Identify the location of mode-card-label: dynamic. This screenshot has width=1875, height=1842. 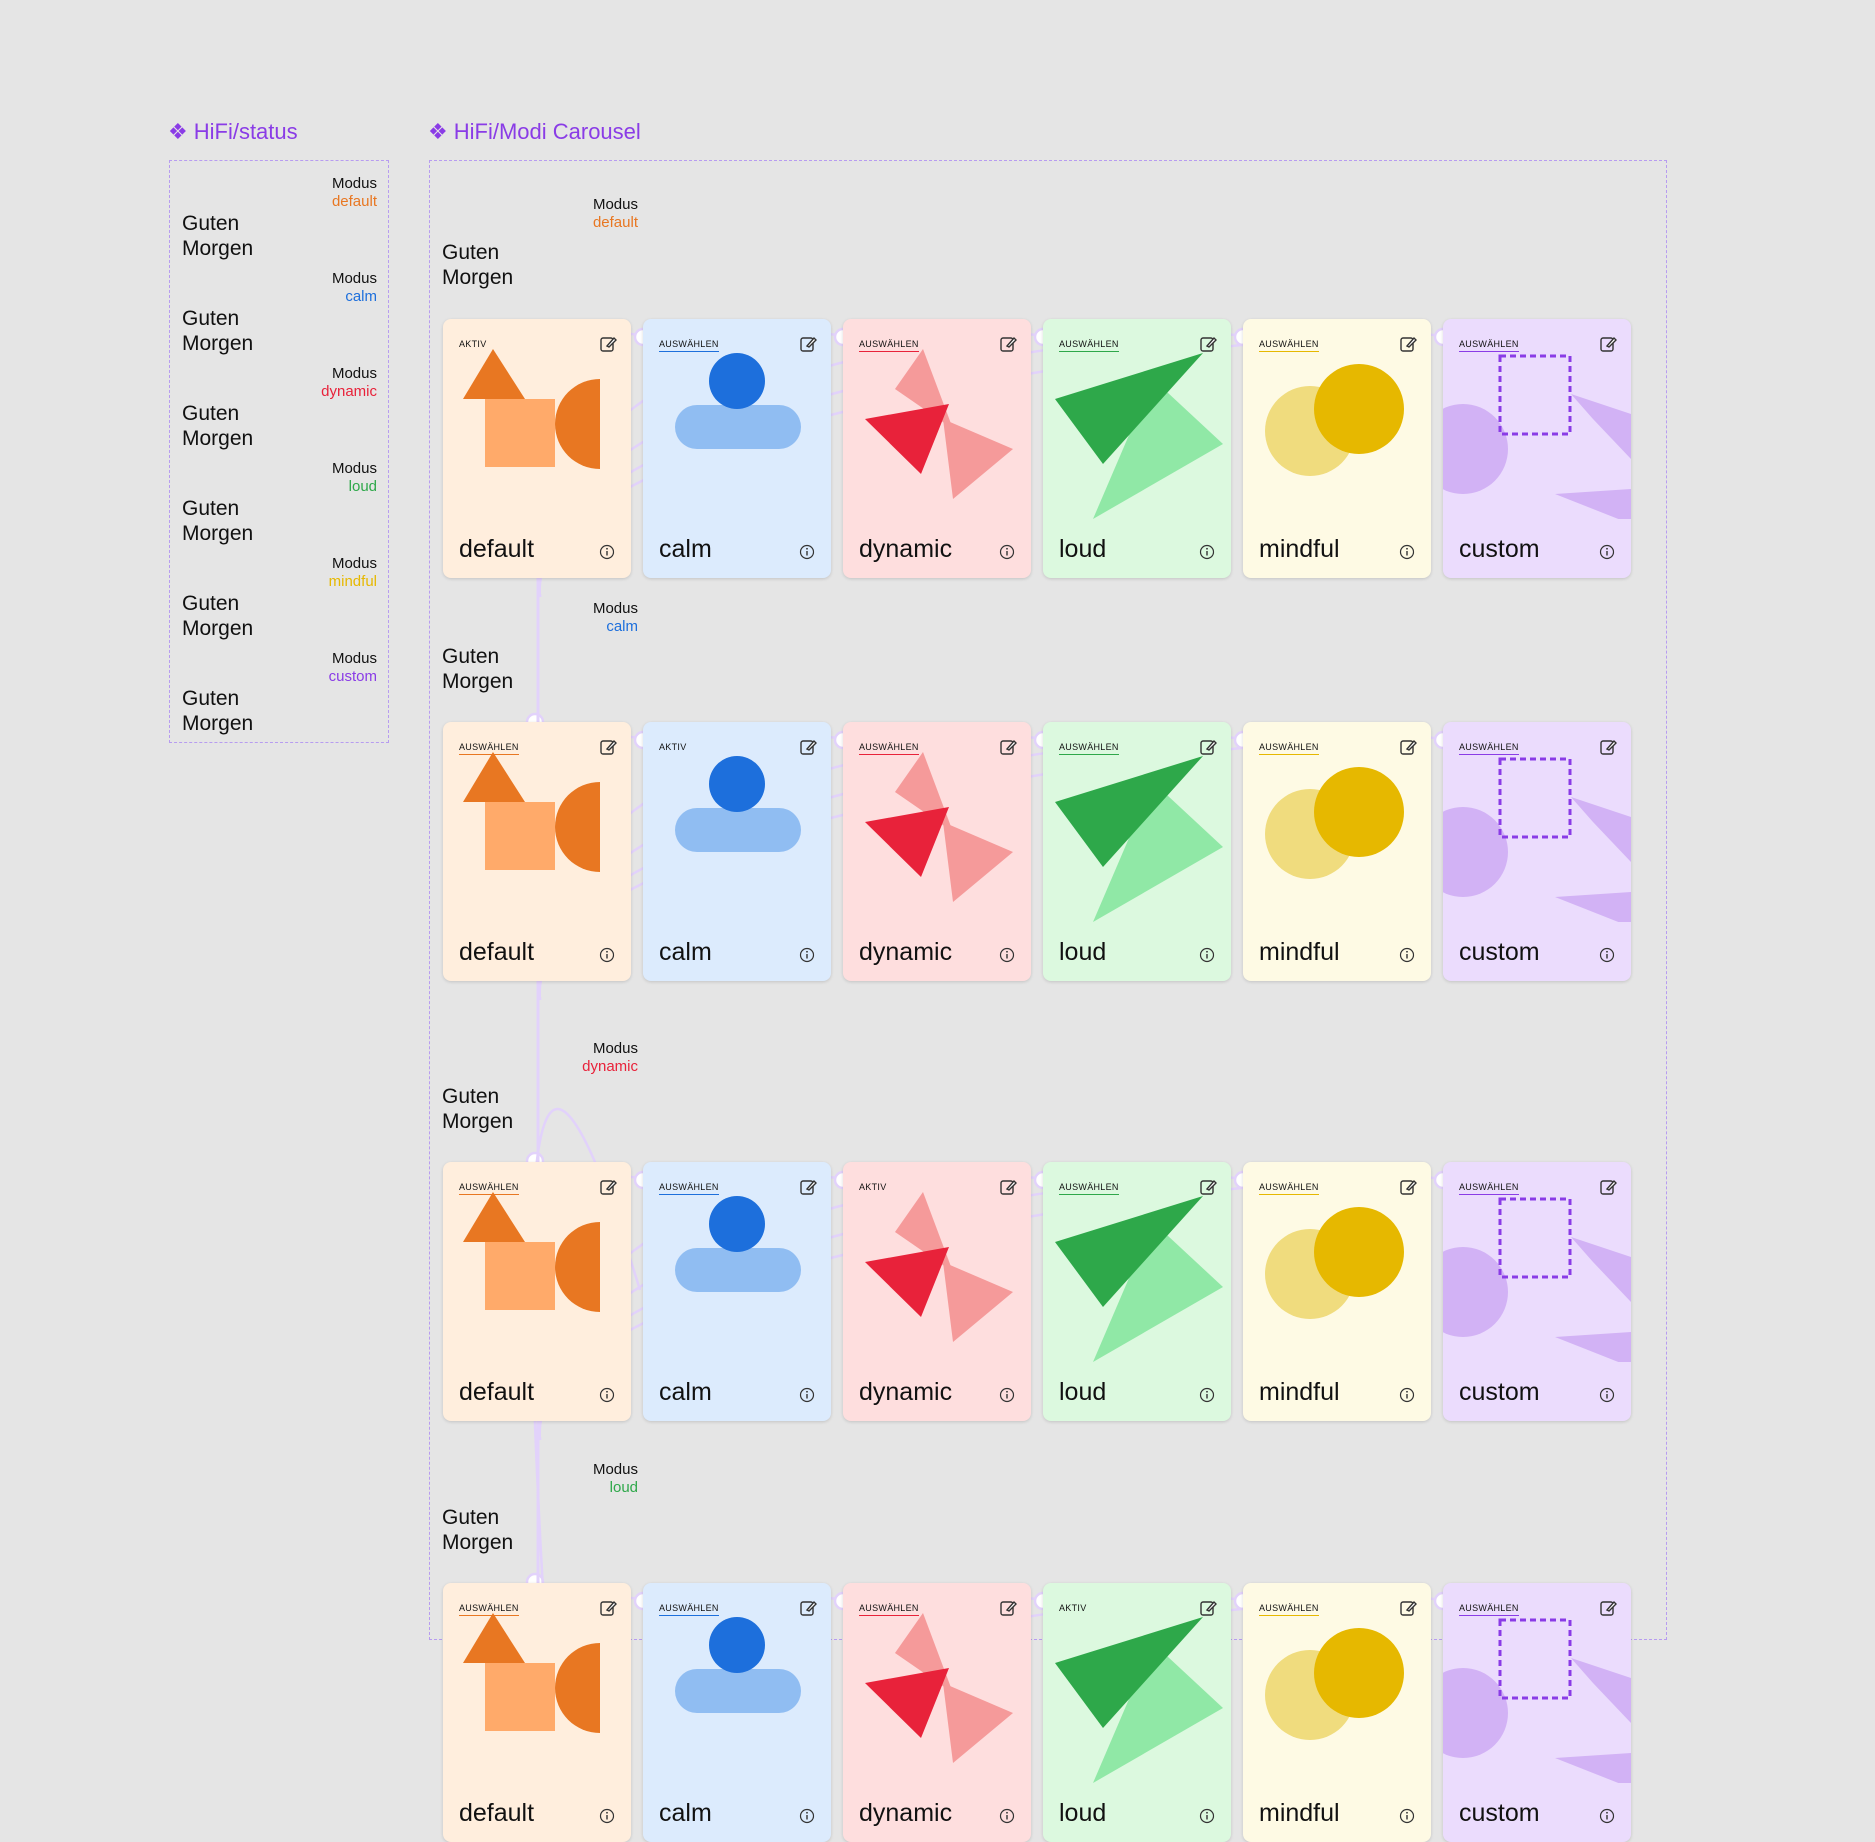
(906, 1392).